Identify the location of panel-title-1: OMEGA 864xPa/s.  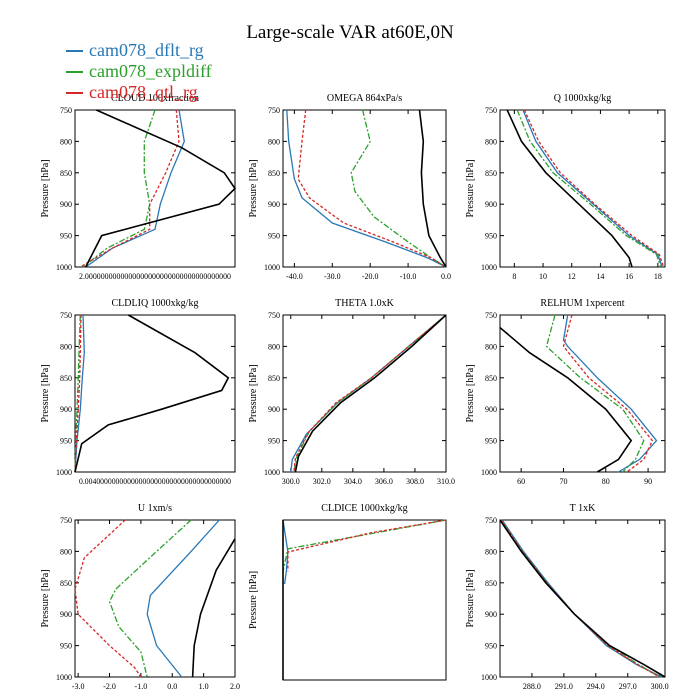
(364, 98).